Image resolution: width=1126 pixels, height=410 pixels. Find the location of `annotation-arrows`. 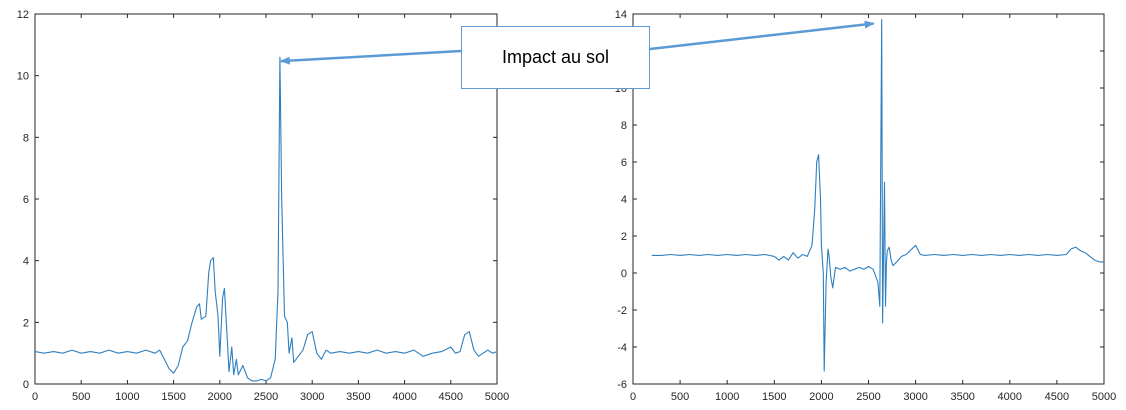

annotation-arrows is located at coordinates (577, 42).